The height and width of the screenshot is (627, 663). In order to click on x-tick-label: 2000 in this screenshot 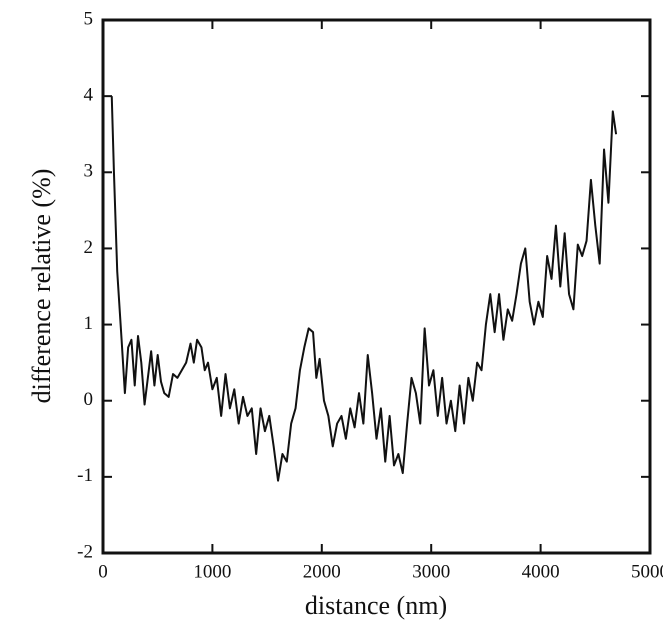, I will do `click(322, 571)`.